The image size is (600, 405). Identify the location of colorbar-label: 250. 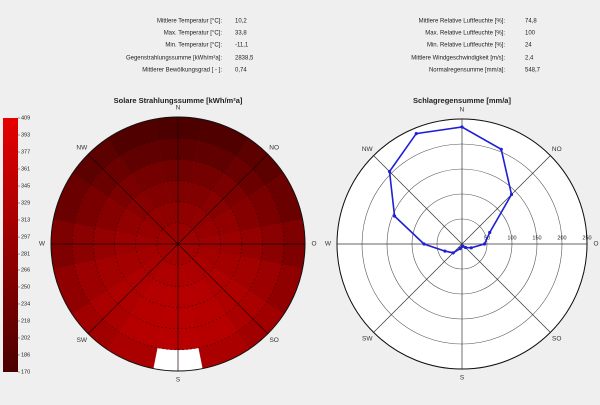
(25, 287).